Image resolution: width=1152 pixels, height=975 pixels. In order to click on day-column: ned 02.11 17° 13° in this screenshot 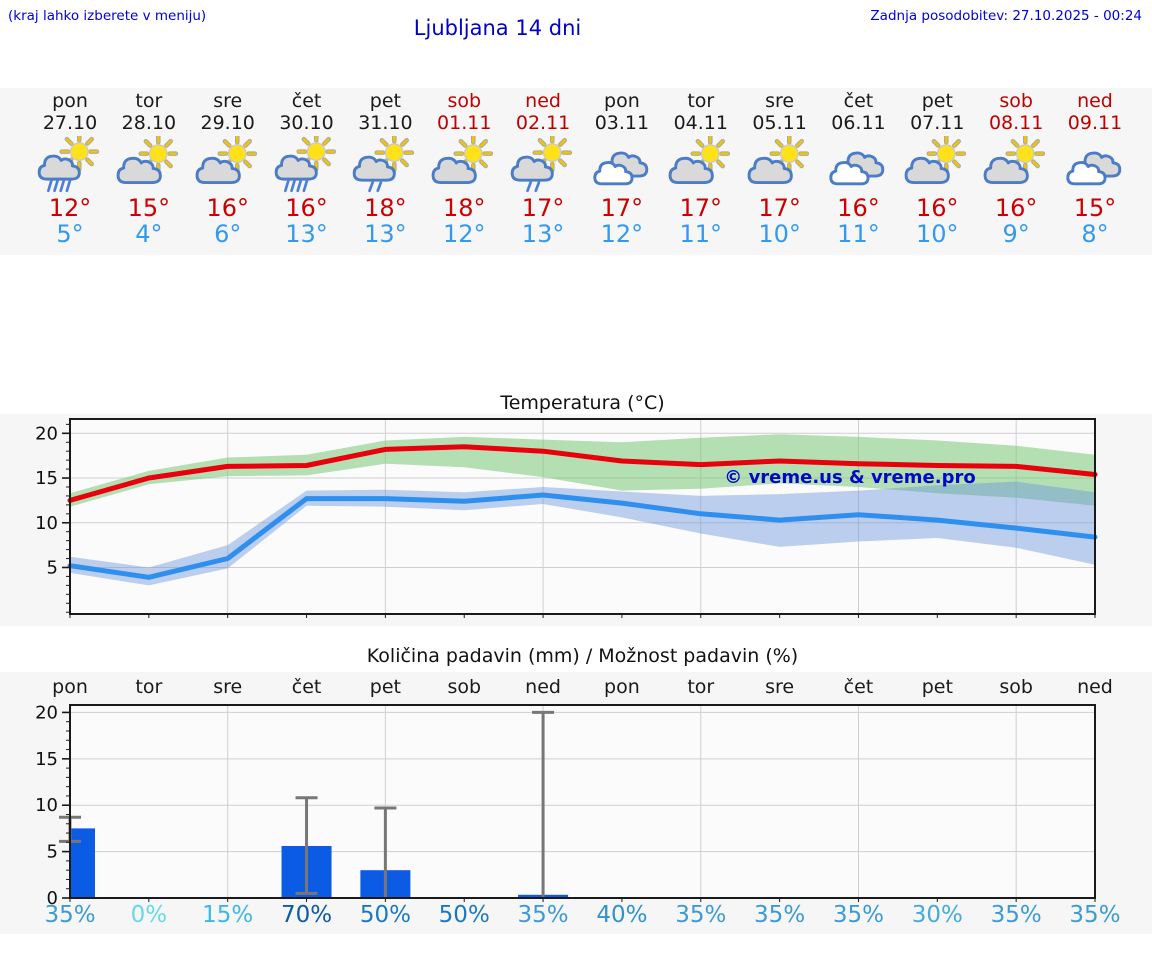, I will do `click(543, 167)`.